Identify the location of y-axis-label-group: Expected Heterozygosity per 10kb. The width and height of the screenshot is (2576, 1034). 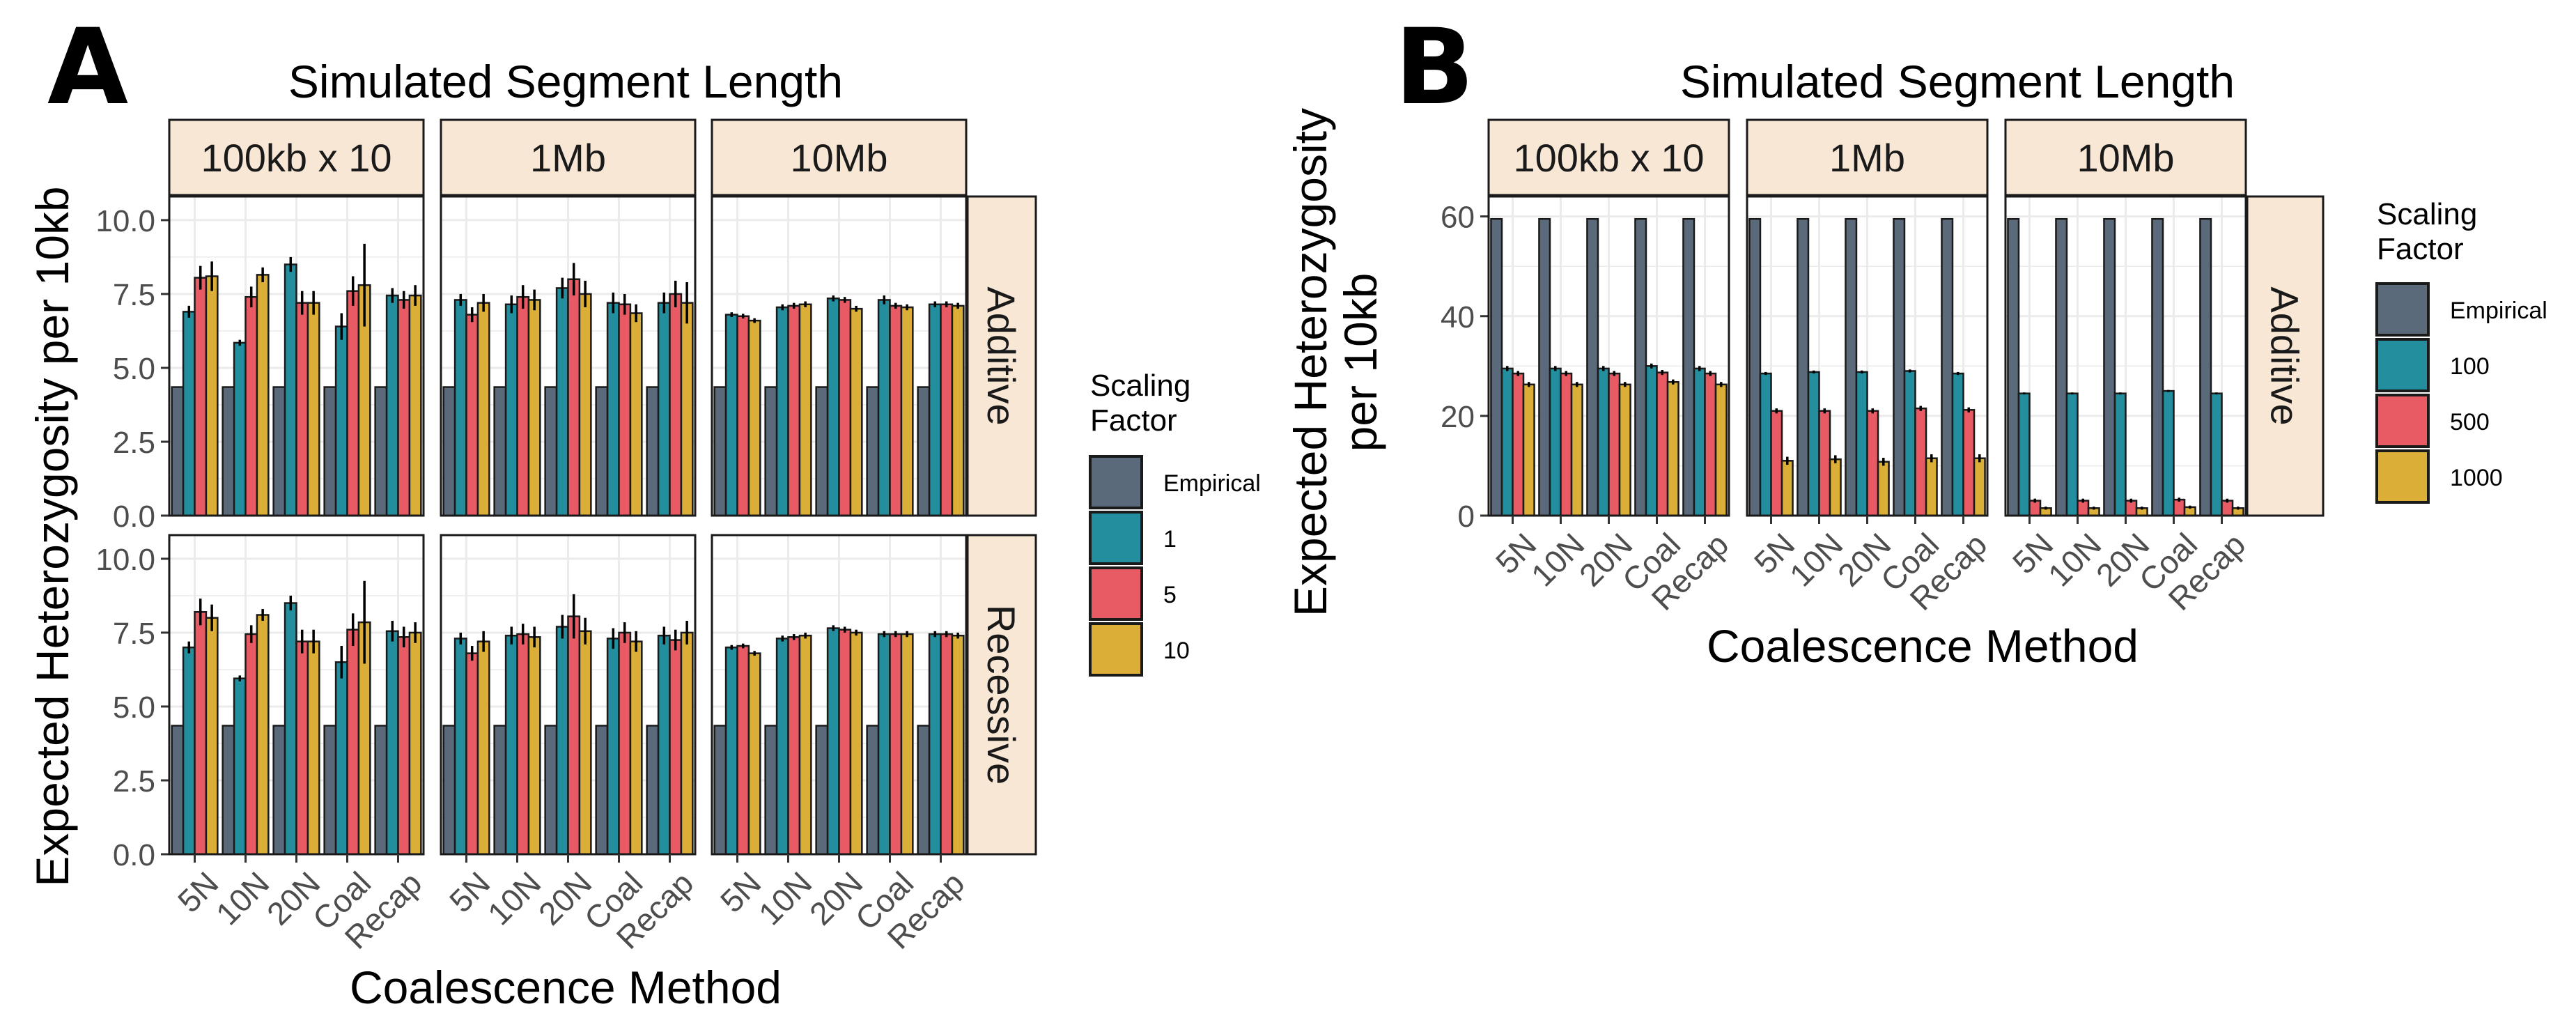
(52, 536).